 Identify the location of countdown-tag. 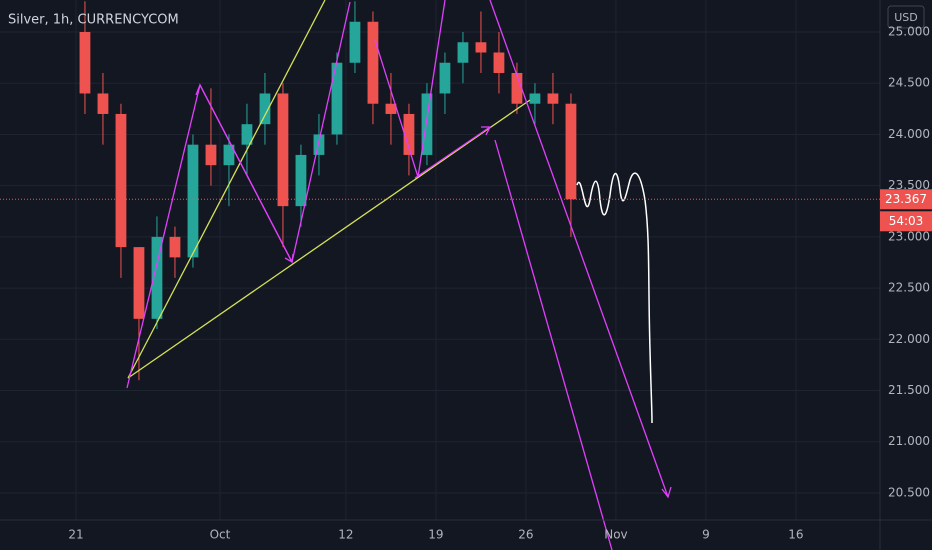
(906, 221).